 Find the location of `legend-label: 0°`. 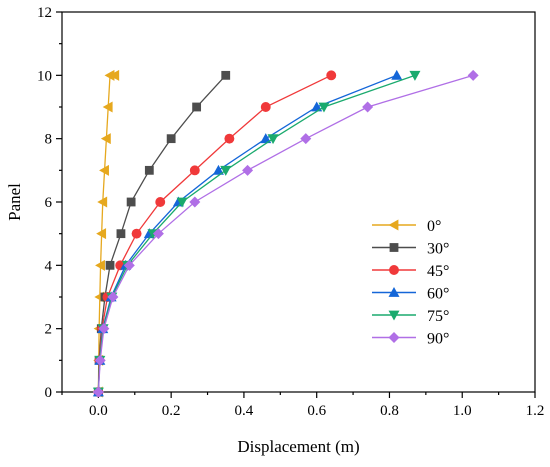

legend-label: 0° is located at coordinates (434, 226).